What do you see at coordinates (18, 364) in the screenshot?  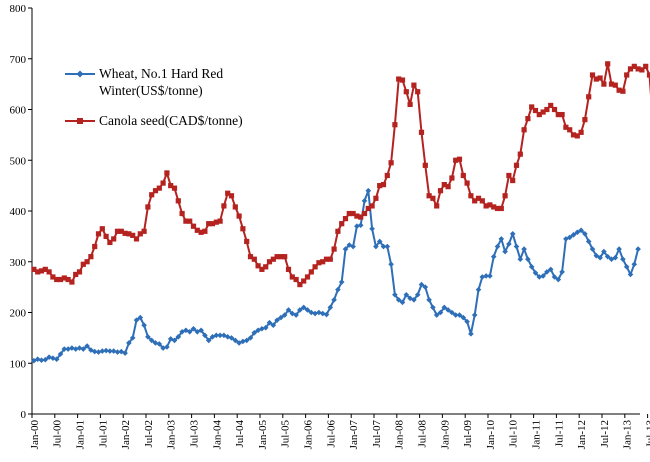 I see `y-tick-label: 100` at bounding box center [18, 364].